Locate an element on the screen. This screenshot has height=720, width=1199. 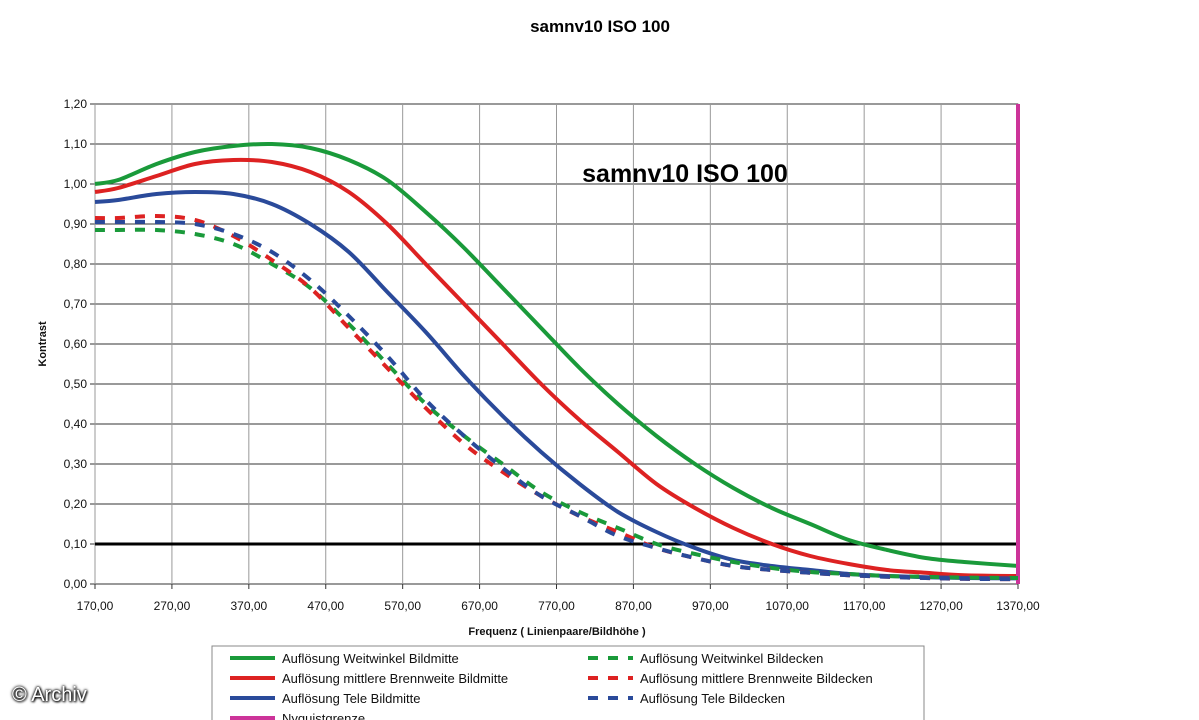
chart-title: samnv10 ISO 100 is located at coordinates (600, 26).